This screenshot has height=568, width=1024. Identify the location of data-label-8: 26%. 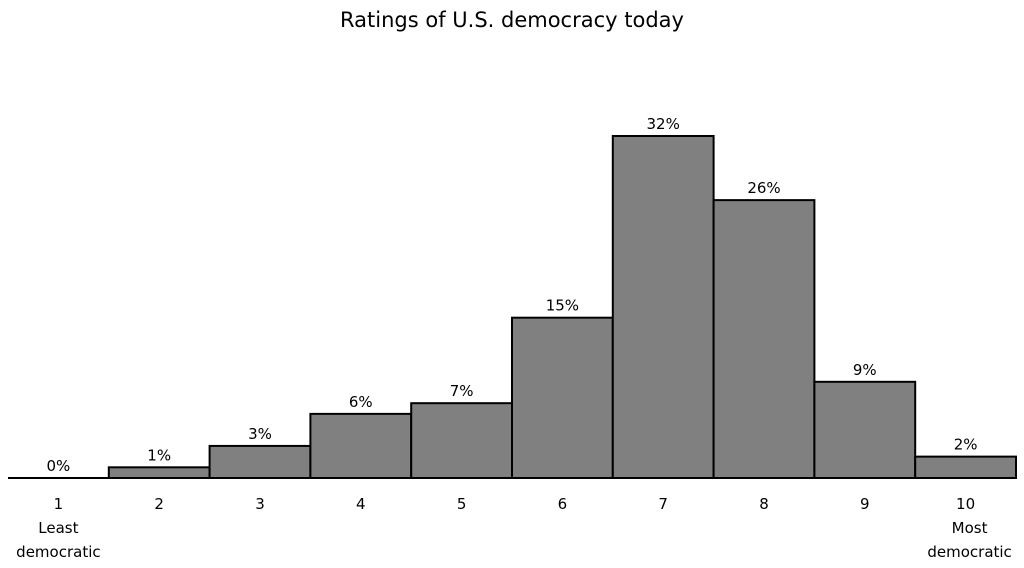
(763, 188).